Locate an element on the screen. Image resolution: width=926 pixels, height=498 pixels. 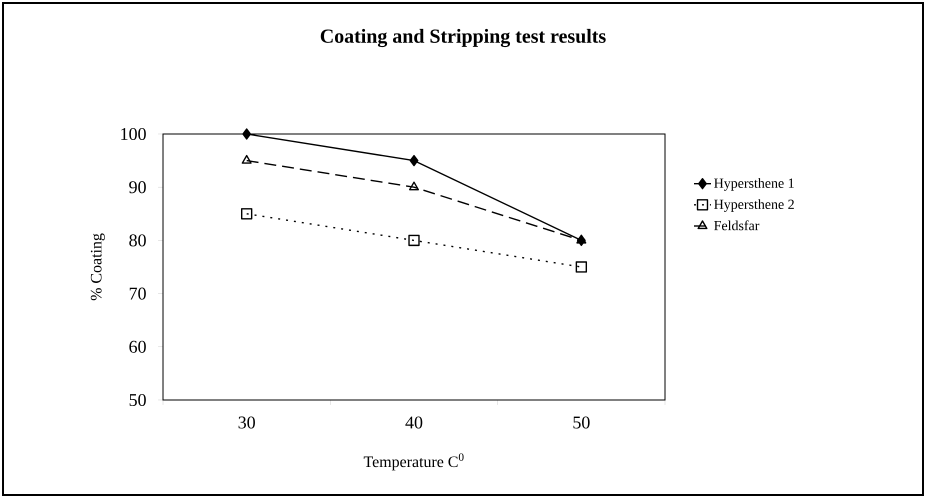
y-tick-label: 70 is located at coordinates (138, 294).